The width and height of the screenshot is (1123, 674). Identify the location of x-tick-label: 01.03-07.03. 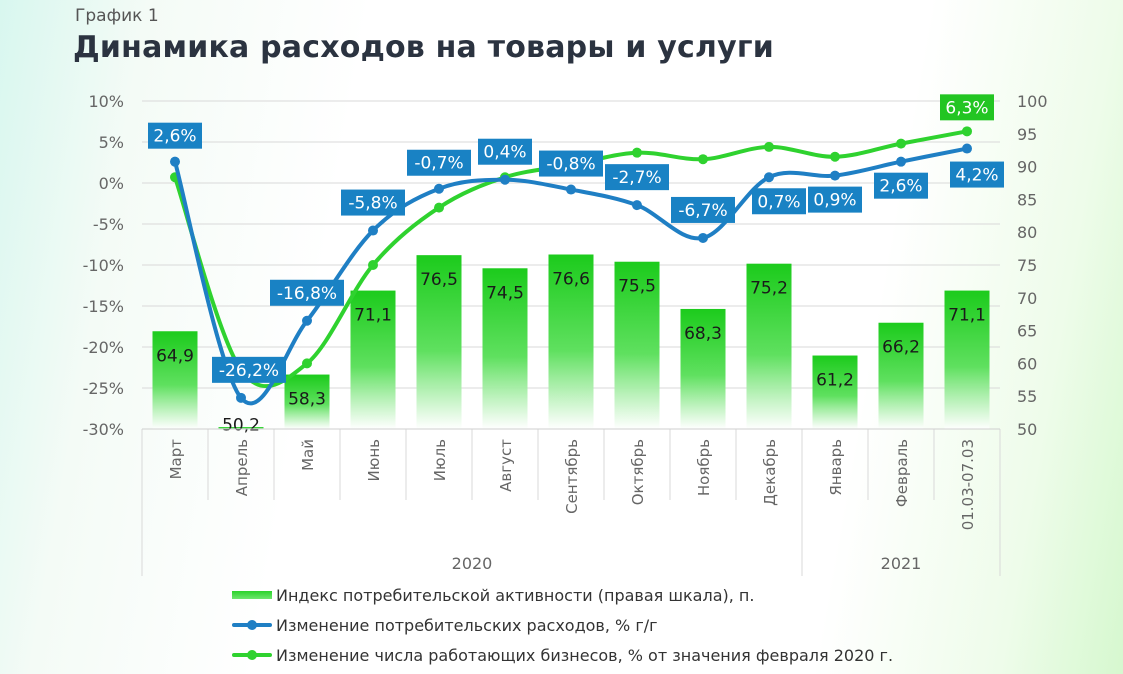
(968, 484).